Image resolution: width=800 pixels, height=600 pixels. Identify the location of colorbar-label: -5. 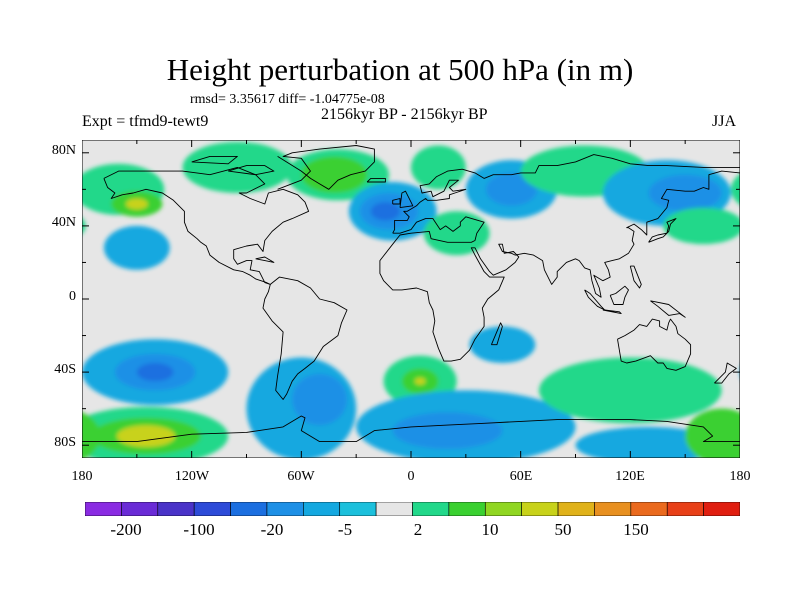
(345, 529).